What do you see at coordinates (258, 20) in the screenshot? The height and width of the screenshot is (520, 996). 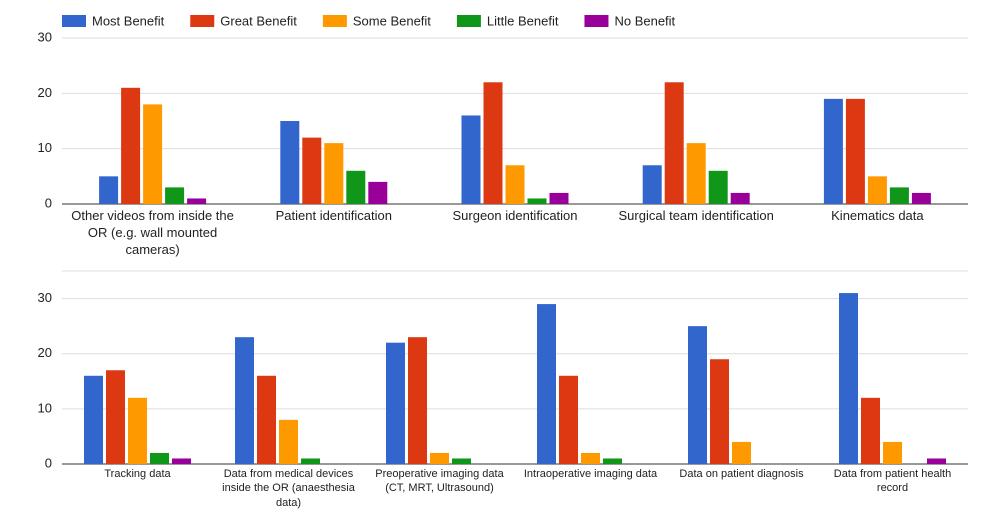 I see `legend-label: Great Benefit` at bounding box center [258, 20].